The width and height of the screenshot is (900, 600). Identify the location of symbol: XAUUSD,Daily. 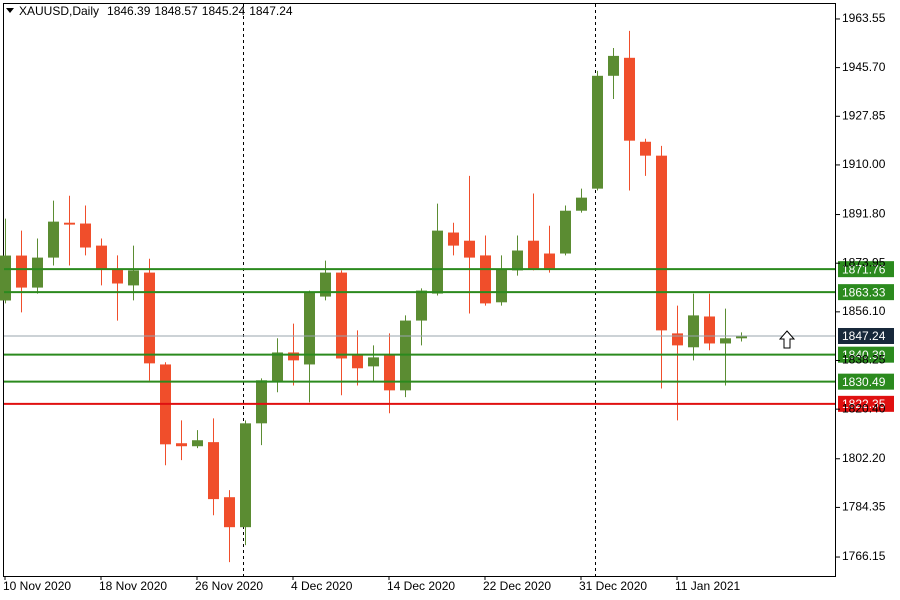
(59, 11).